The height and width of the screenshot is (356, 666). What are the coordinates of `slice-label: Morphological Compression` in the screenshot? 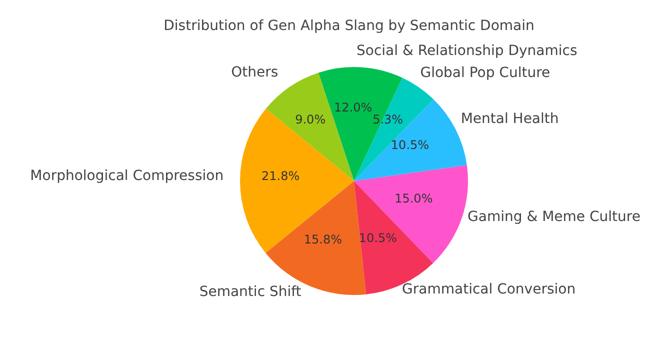 It's located at (127, 176).